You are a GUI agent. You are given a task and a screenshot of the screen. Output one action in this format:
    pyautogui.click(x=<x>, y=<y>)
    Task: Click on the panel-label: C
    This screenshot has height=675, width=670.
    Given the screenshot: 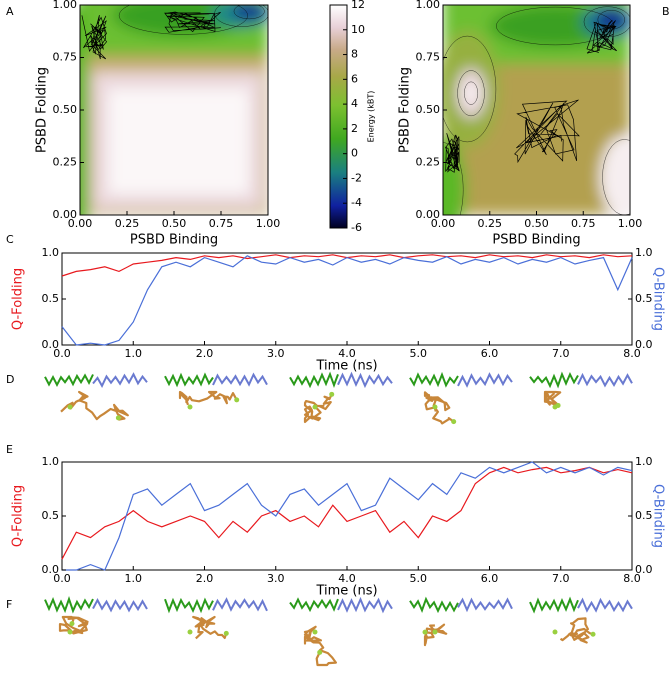 What is the action you would take?
    pyautogui.click(x=10, y=239)
    